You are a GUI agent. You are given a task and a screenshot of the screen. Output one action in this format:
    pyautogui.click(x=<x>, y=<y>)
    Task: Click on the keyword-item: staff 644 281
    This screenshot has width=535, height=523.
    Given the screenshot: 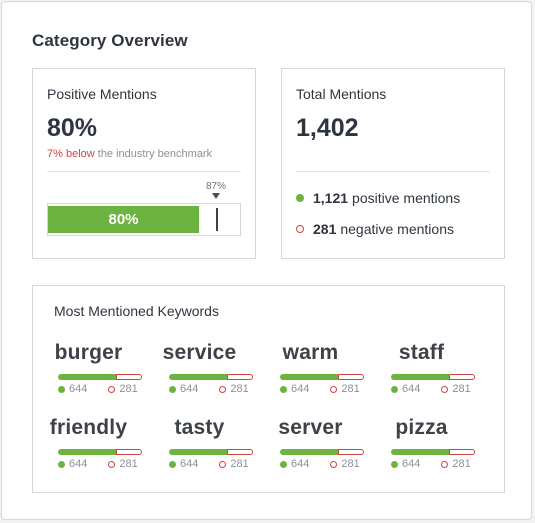 What is the action you would take?
    pyautogui.click(x=421, y=373)
    